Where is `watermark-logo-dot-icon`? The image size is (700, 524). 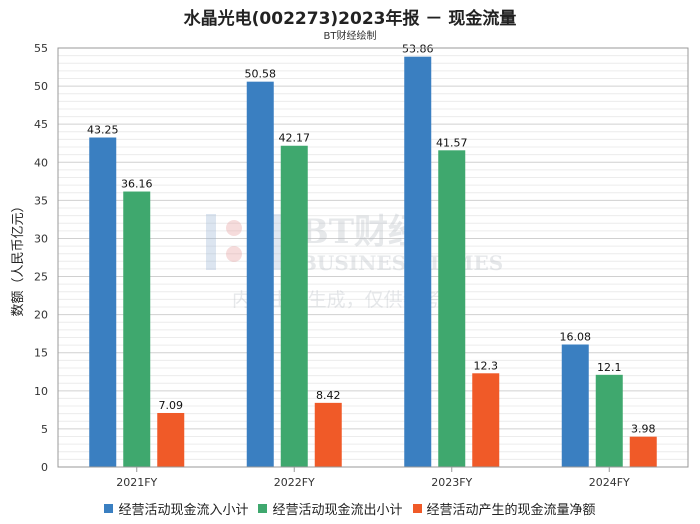
watermark-logo-dot-icon is located at coordinates (234, 228).